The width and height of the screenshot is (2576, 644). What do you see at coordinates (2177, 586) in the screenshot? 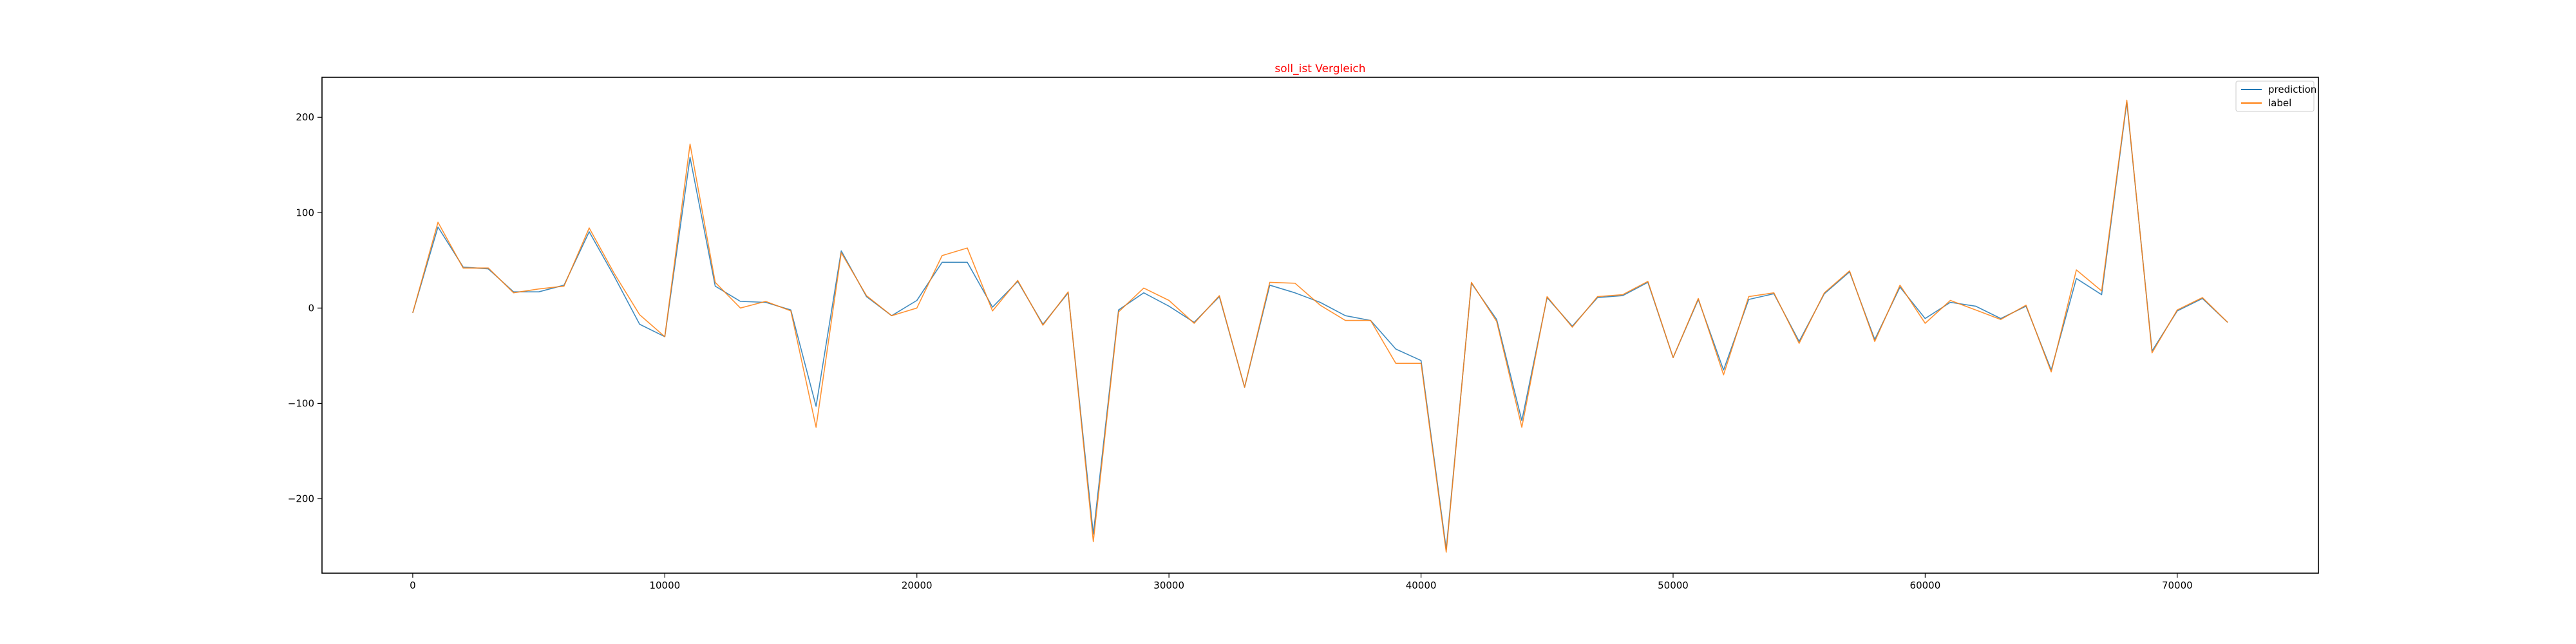
I see `x-tick-label: 70000` at bounding box center [2177, 586].